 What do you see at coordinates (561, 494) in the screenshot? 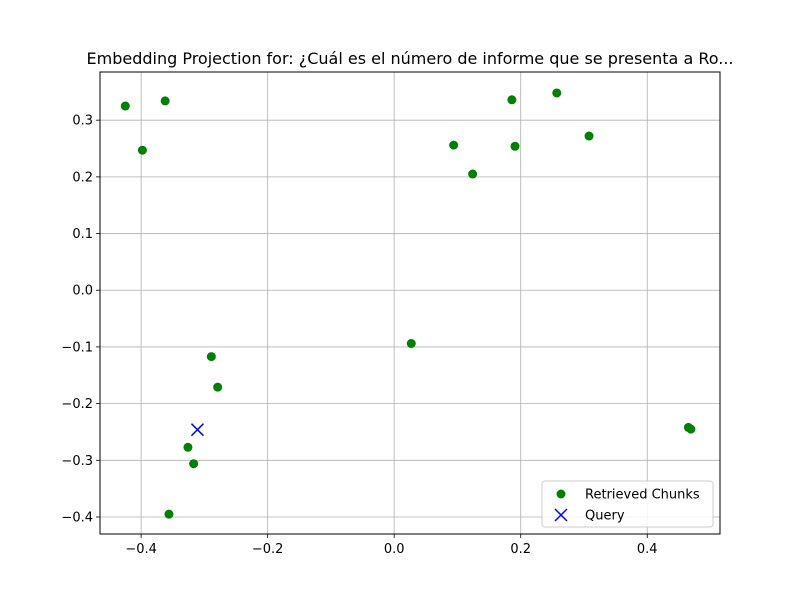
I see `legend-marker-retrieved-chunks` at bounding box center [561, 494].